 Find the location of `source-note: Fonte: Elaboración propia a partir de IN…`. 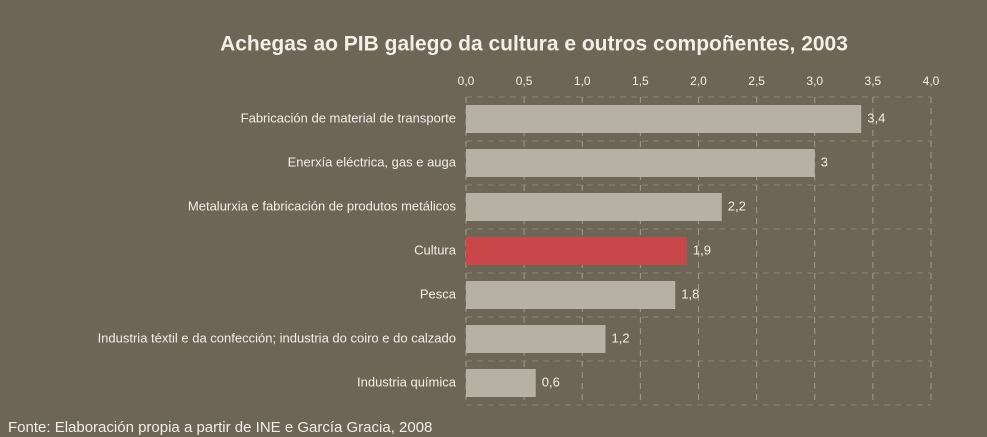

source-note: Fonte: Elaboración propia a partir de IN… is located at coordinates (220, 427).